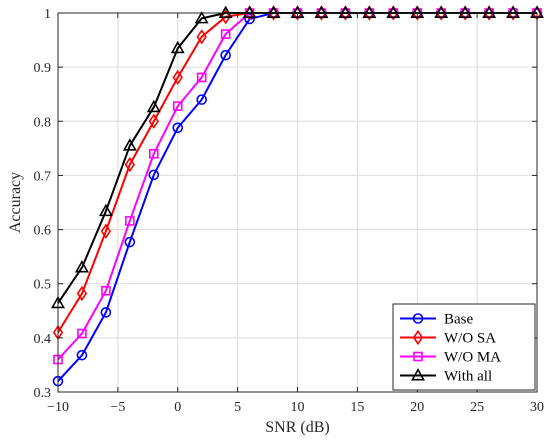 Image resolution: width=550 pixels, height=440 pixels. Describe the element at coordinates (43, 339) in the screenshot. I see `y-tick-label: 0.4` at that location.